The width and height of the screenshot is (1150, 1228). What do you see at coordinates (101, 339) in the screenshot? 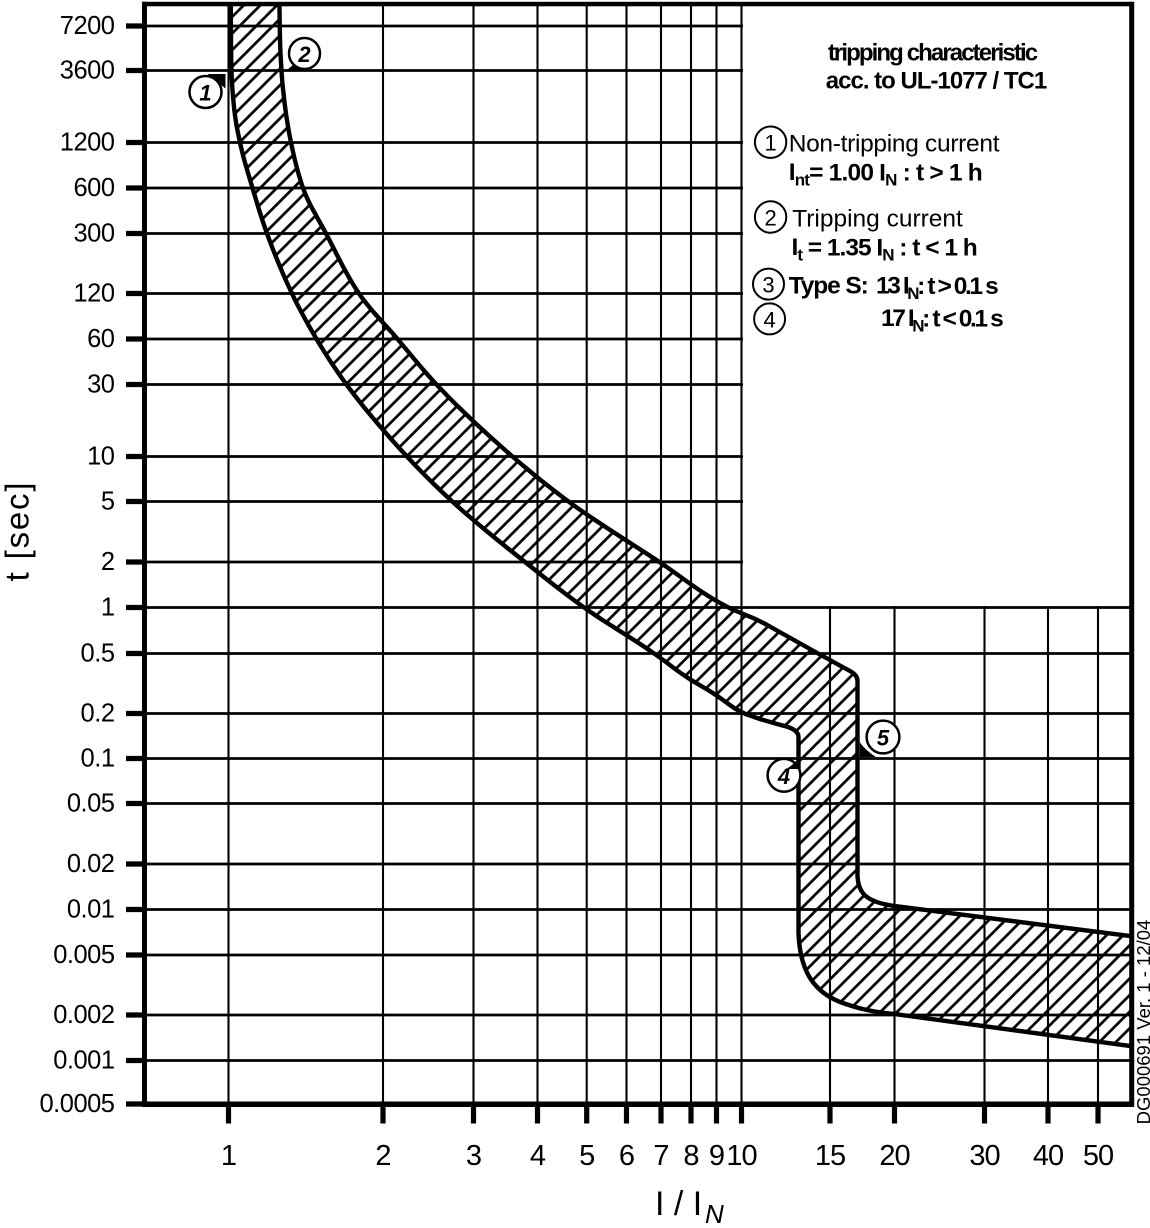
I see `svg-text: 60` at bounding box center [101, 339].